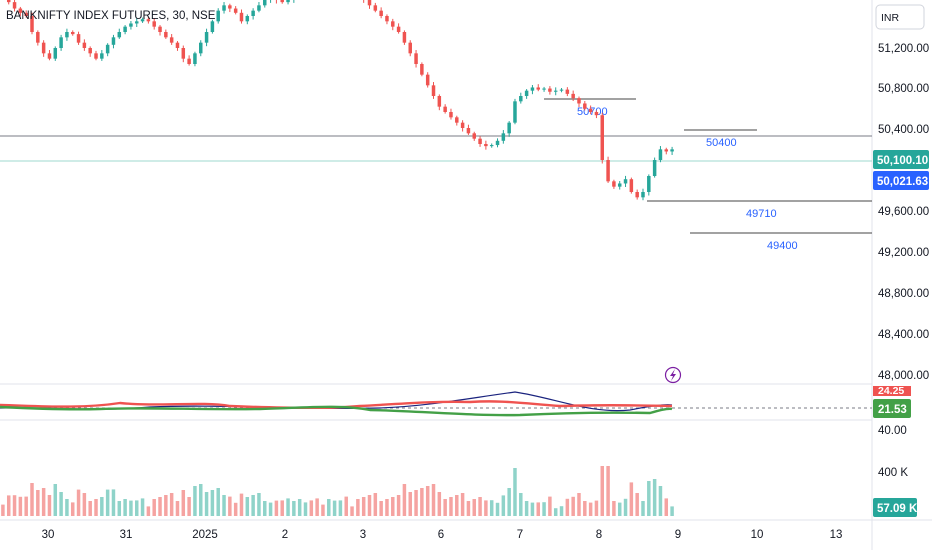 The height and width of the screenshot is (555, 932). What do you see at coordinates (890, 18) in the screenshot?
I see `currency-label: INR` at bounding box center [890, 18].